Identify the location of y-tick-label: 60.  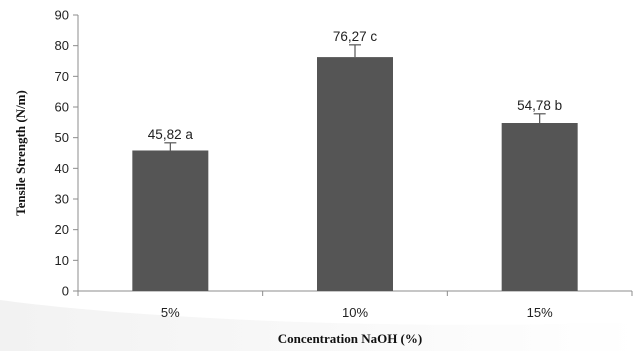
(62, 107).